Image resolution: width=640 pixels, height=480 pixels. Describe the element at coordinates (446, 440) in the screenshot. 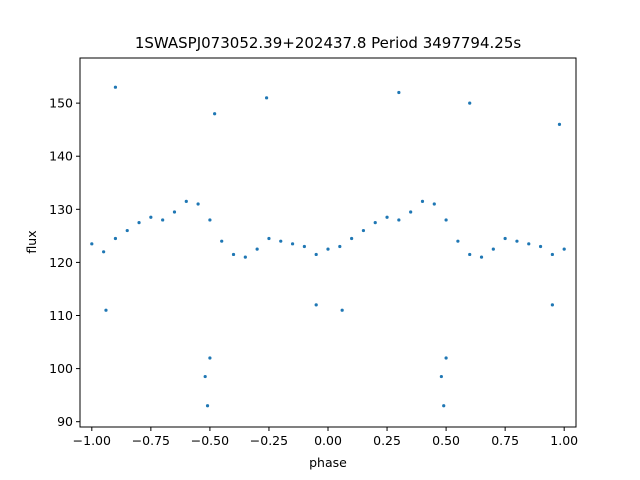

I see `x-tick-label: 0.50` at that location.